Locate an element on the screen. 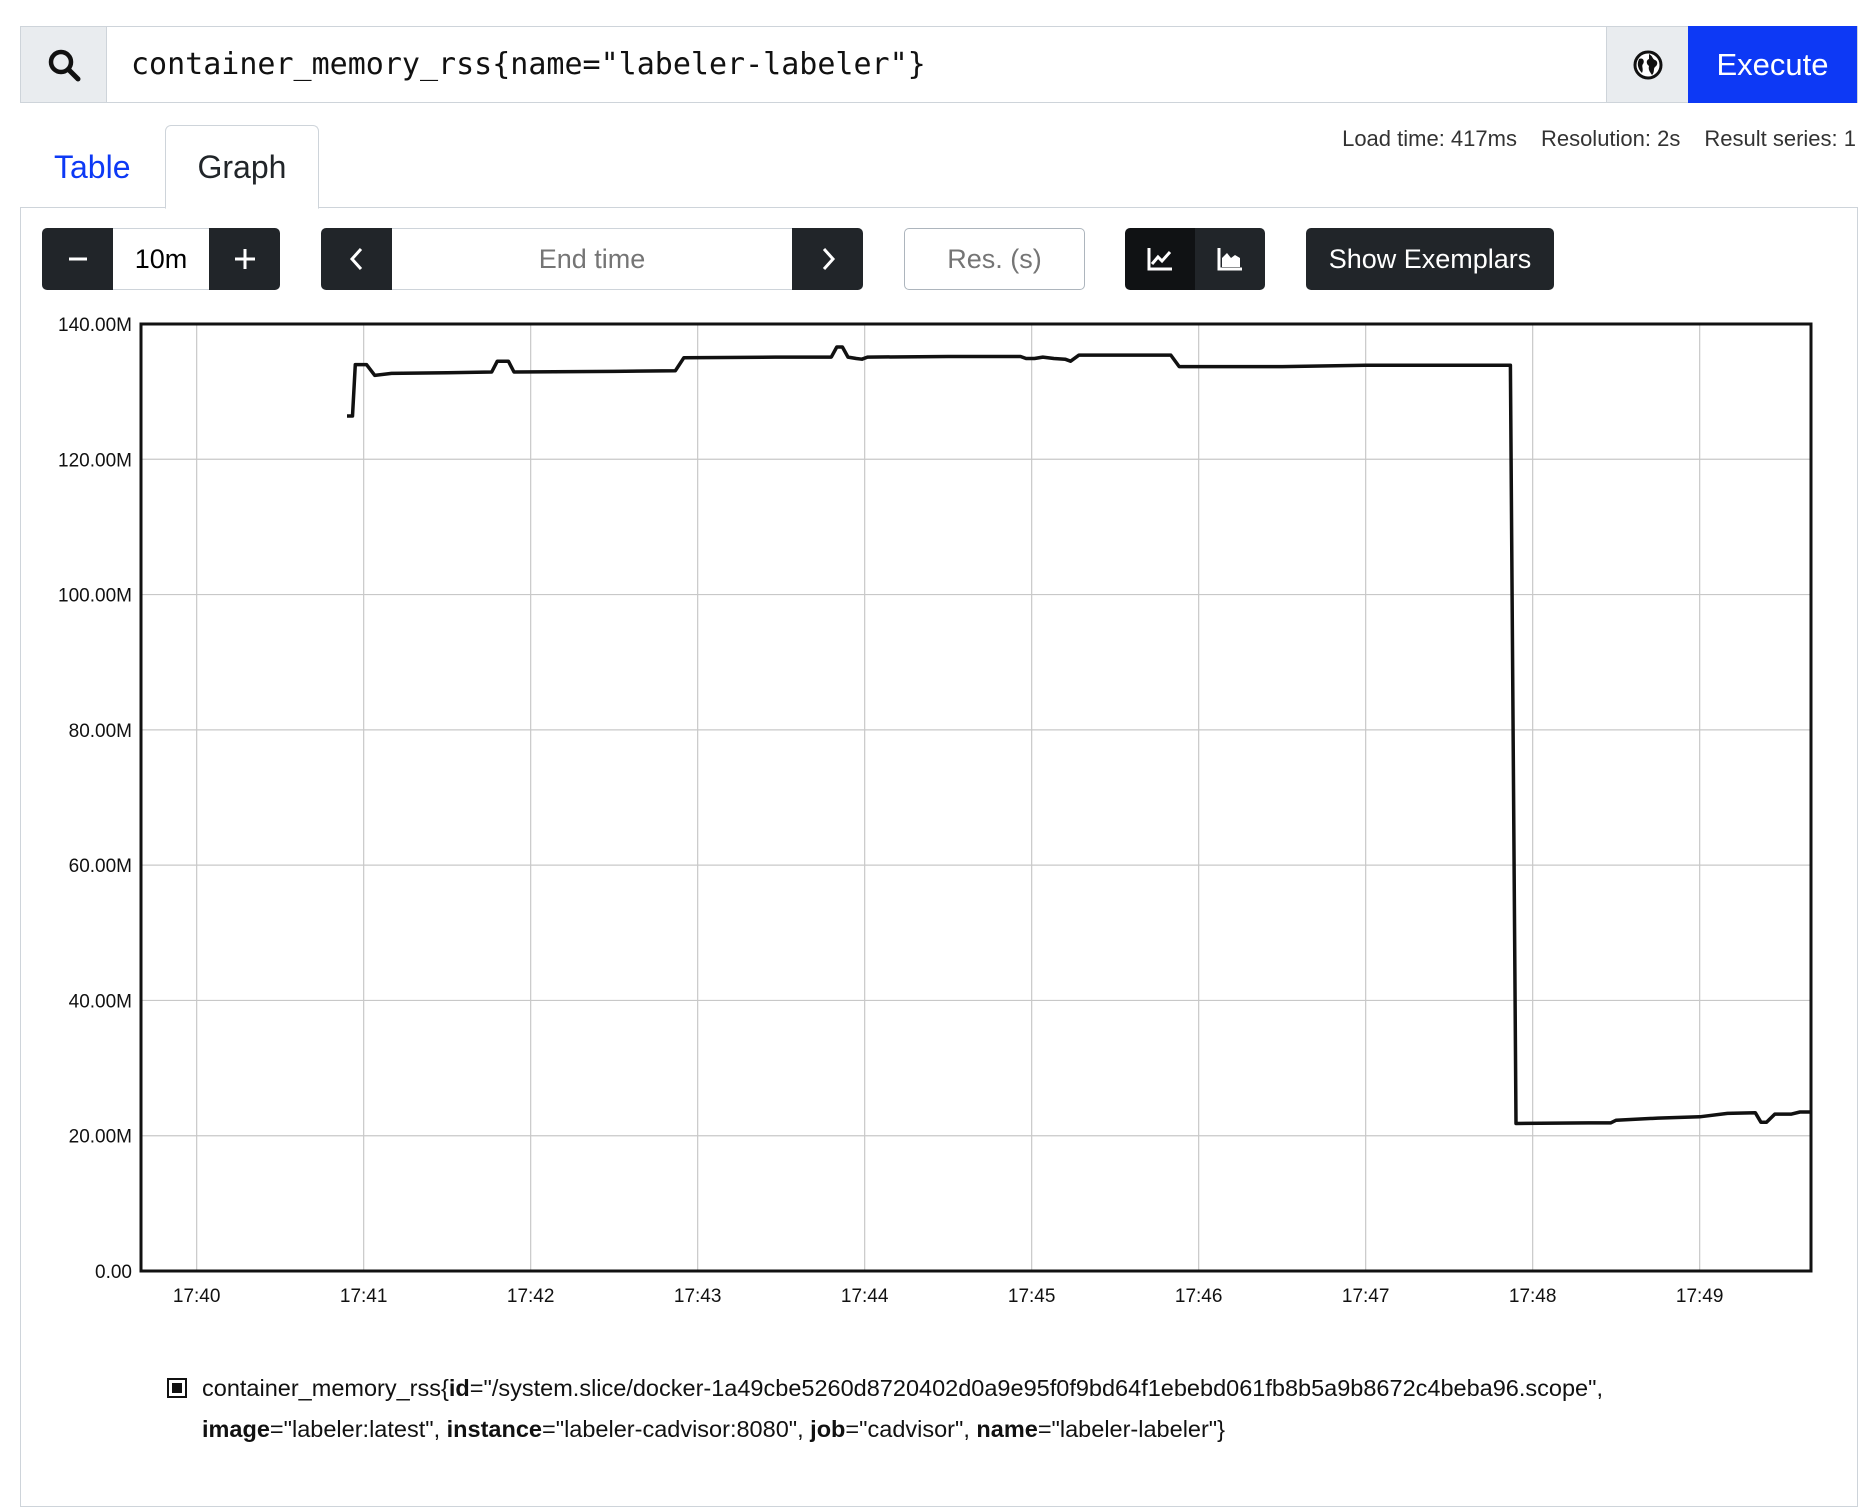  y-tick-label: 100.00M is located at coordinates (95, 596).